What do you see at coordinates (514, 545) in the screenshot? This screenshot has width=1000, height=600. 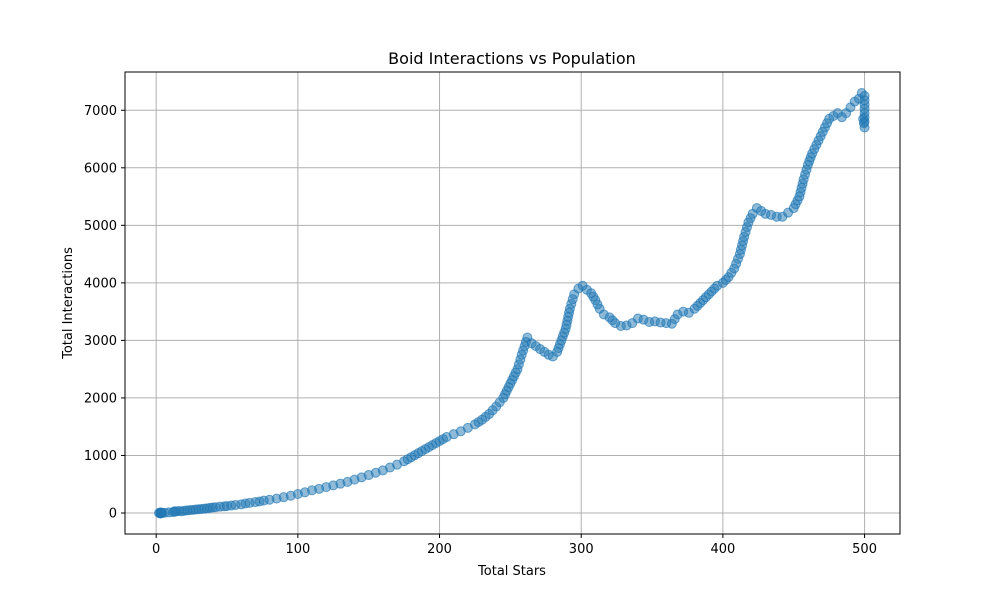 I see `x-axis-ticks: 0 100 200 300 400 500` at bounding box center [514, 545].